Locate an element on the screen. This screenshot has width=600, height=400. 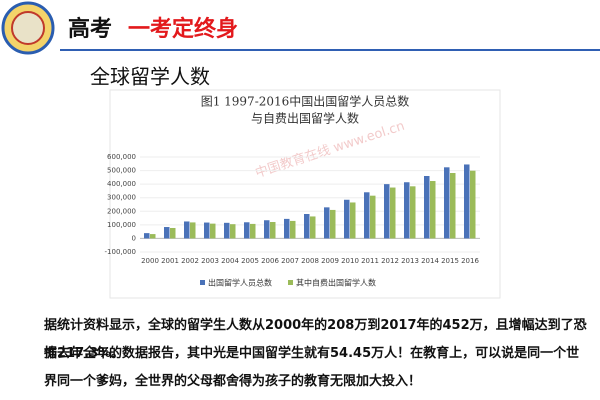
legend-label: 其中自费出国留学人数 is located at coordinates (336, 283).